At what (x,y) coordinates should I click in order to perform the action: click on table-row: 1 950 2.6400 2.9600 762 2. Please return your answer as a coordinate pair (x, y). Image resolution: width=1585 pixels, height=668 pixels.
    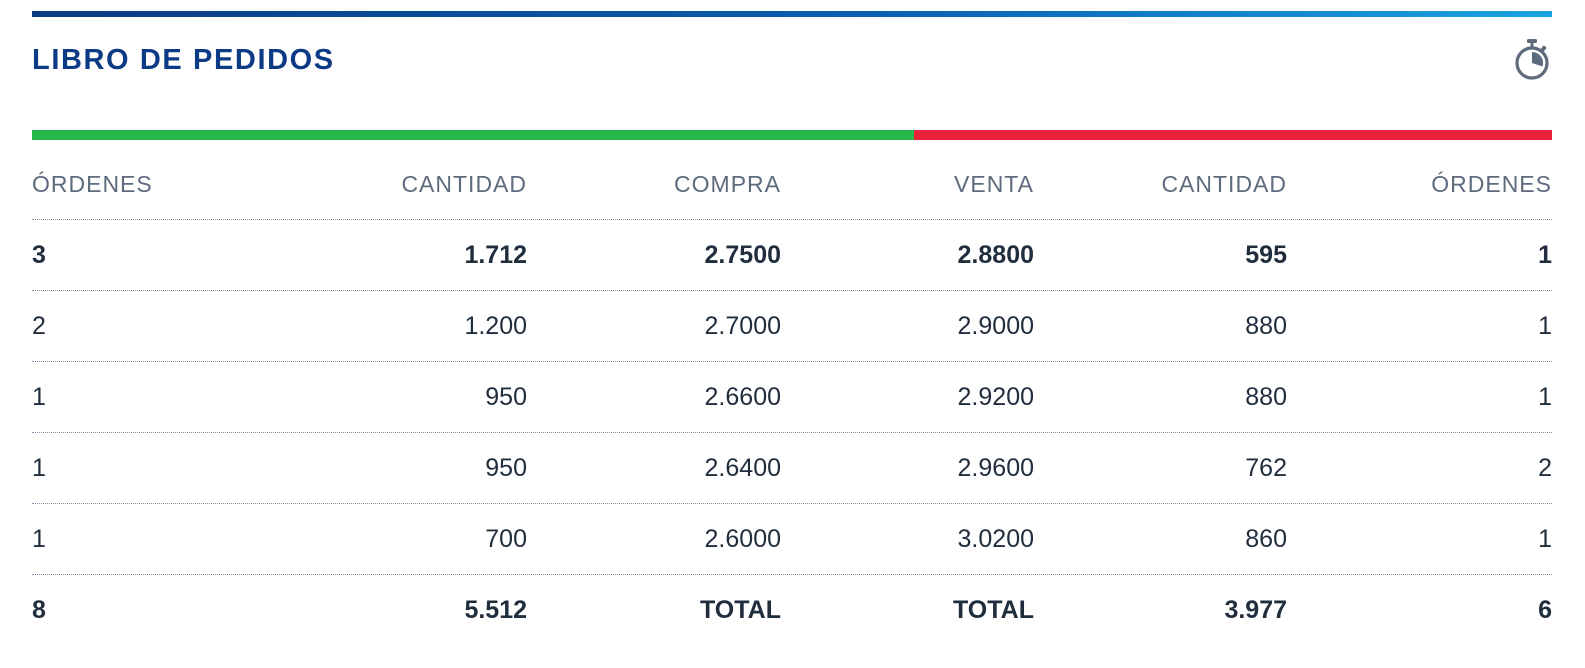
    Looking at the image, I should click on (792, 468).